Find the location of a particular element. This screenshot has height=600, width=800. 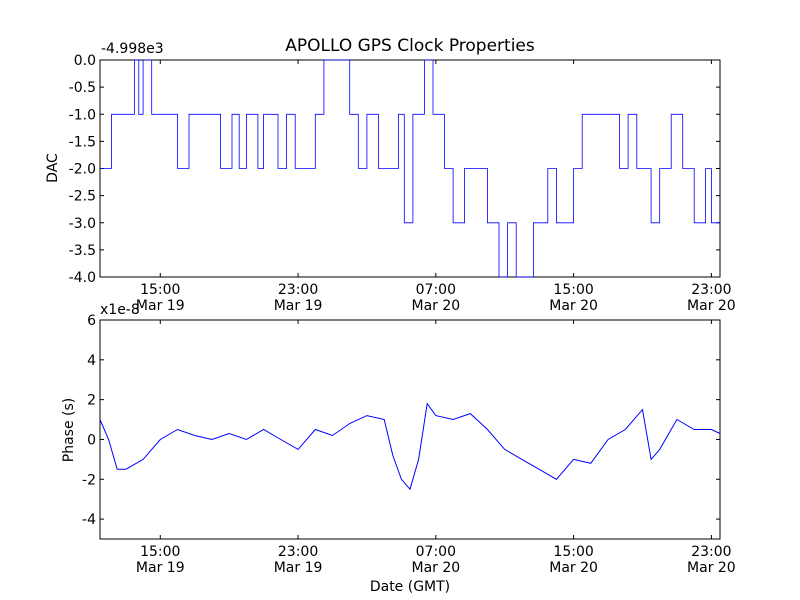

phase-ytick-label: 0 is located at coordinates (91, 440).